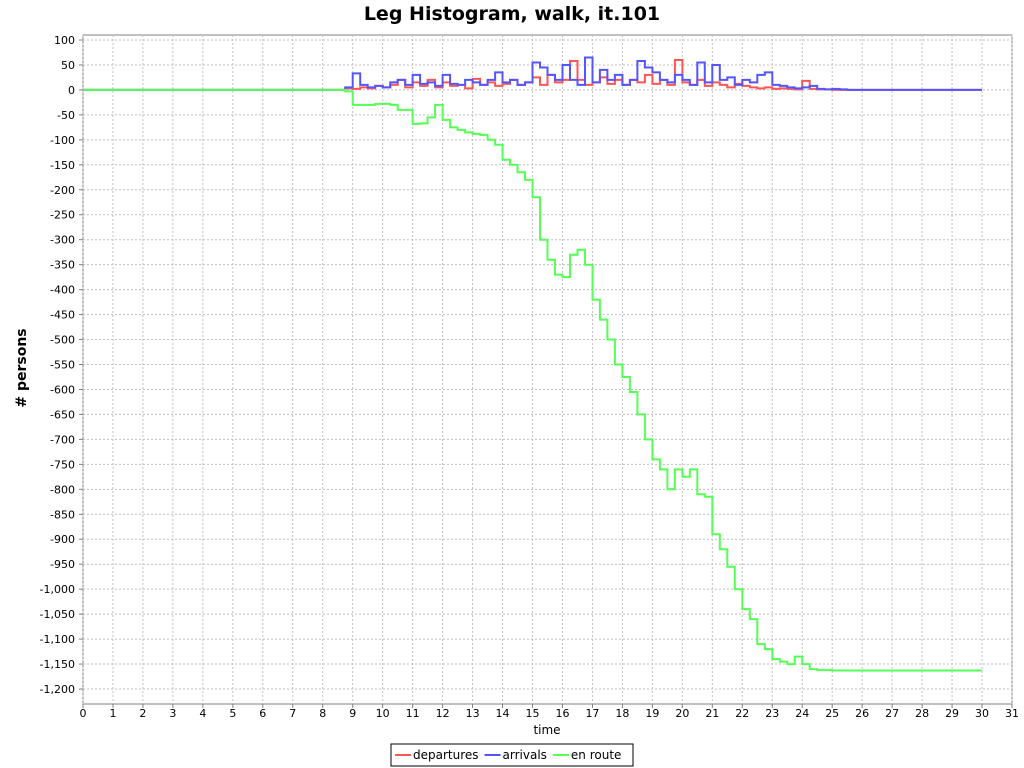  Describe the element at coordinates (62, 265) in the screenshot. I see `y-tick-label: -350` at that location.